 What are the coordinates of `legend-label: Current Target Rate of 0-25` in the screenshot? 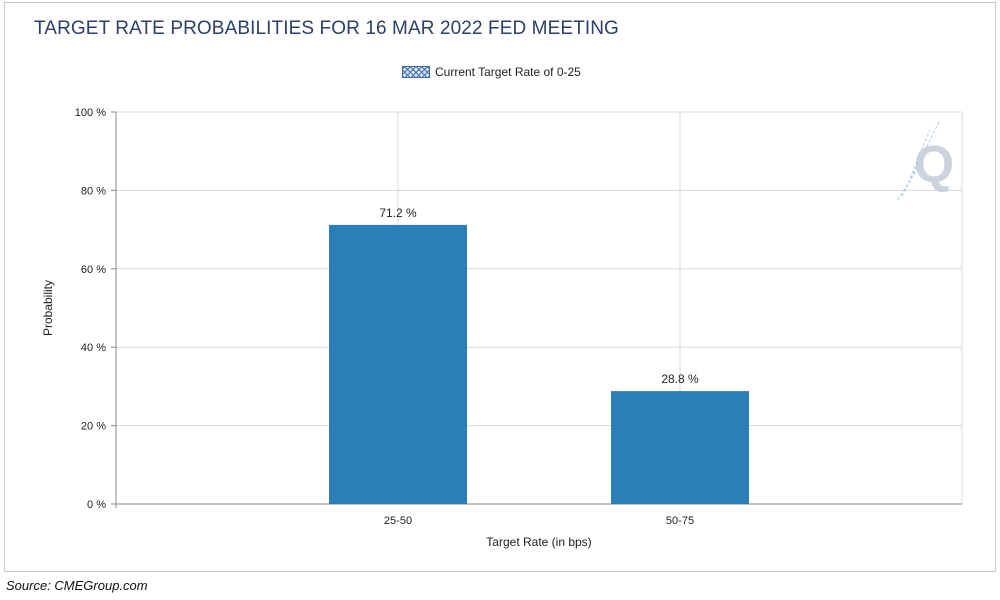 It's located at (508, 72).